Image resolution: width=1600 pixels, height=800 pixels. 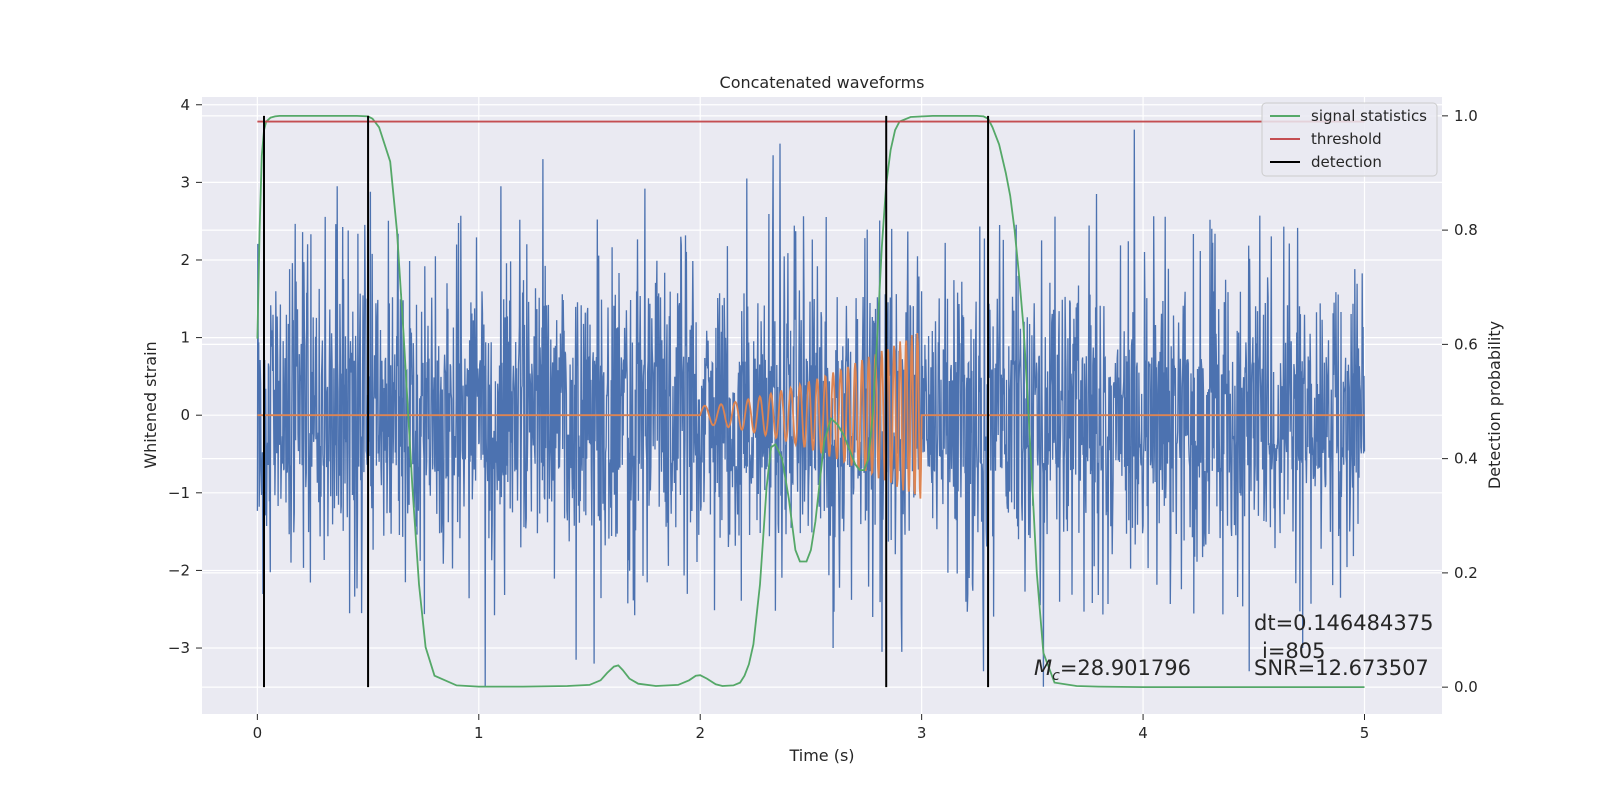 I want to click on legend: signal statistics threshold detection, so click(x=1349, y=139).